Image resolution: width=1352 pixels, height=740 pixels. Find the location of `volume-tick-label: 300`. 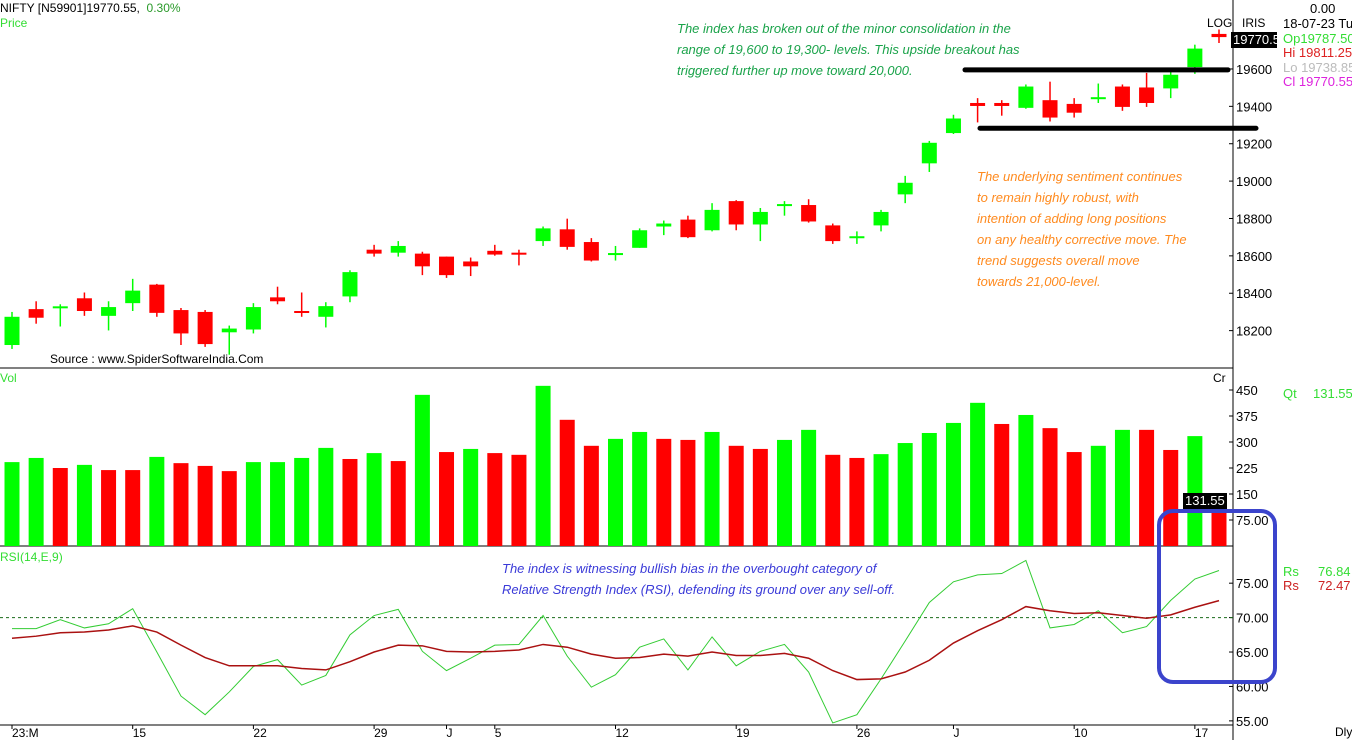

volume-tick-label: 300 is located at coordinates (1247, 442).